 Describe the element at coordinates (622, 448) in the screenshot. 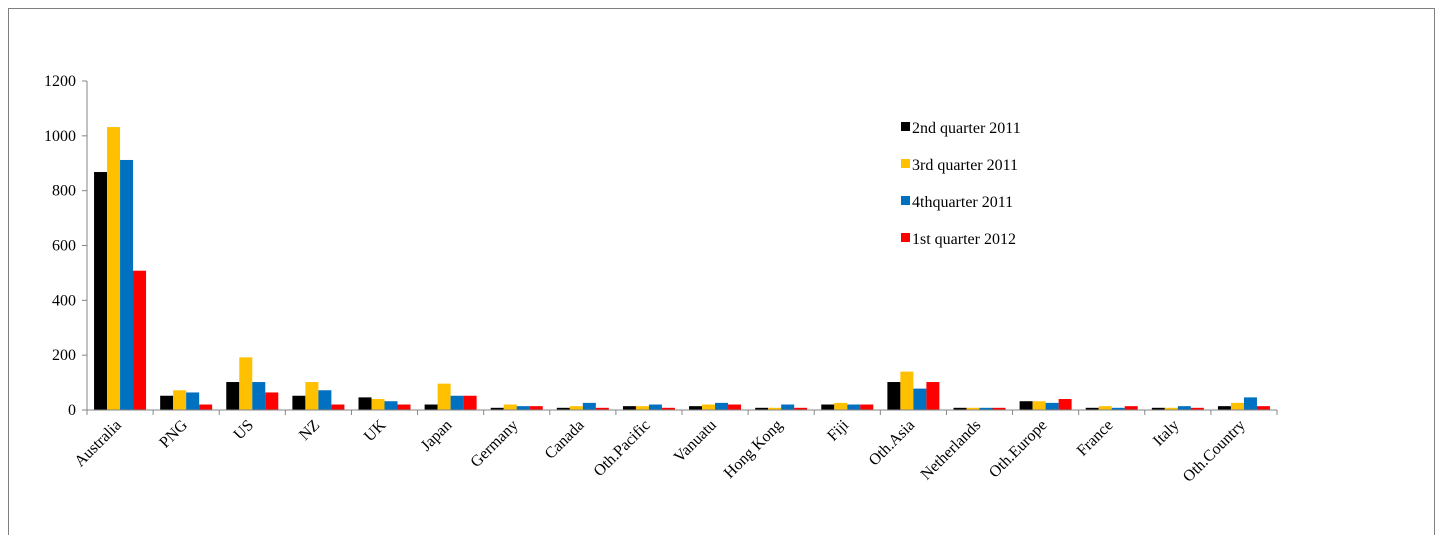

I see `x-tick-label: Oth.Pacific` at that location.